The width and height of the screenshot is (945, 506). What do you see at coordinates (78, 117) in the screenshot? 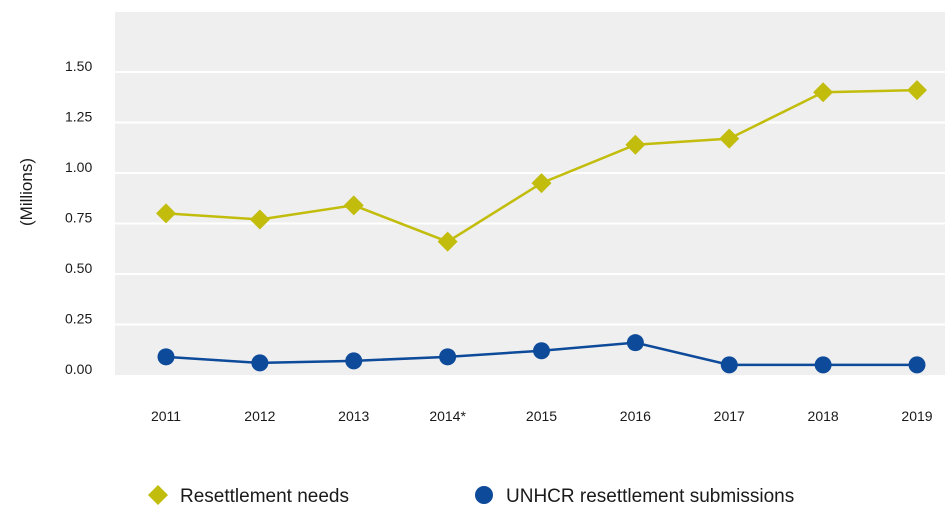
I see `y-tick-label: 1.25` at bounding box center [78, 117].